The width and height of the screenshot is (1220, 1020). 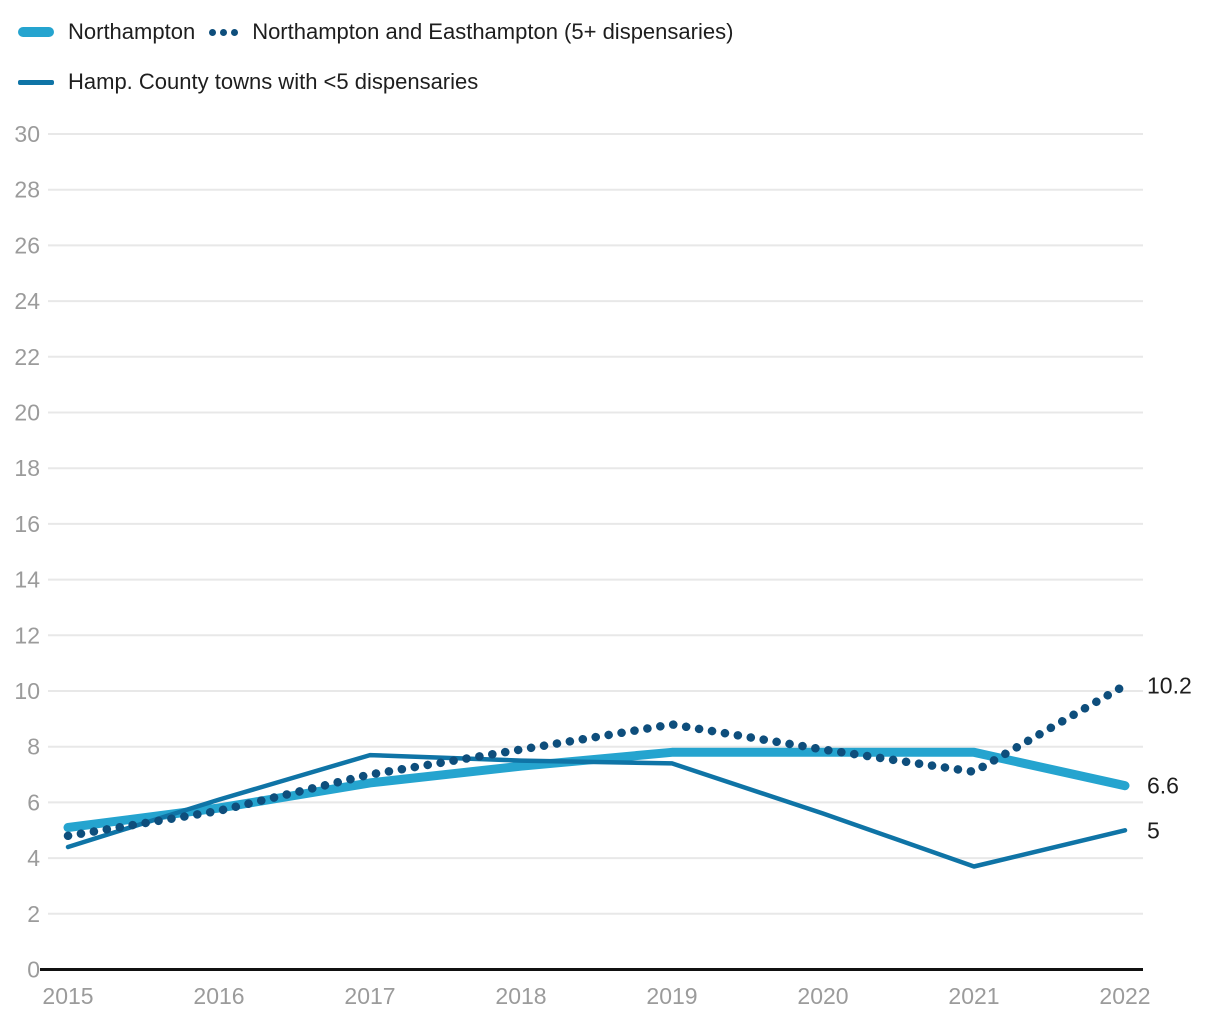 I want to click on series-end-label: 10.2, so click(x=1169, y=685).